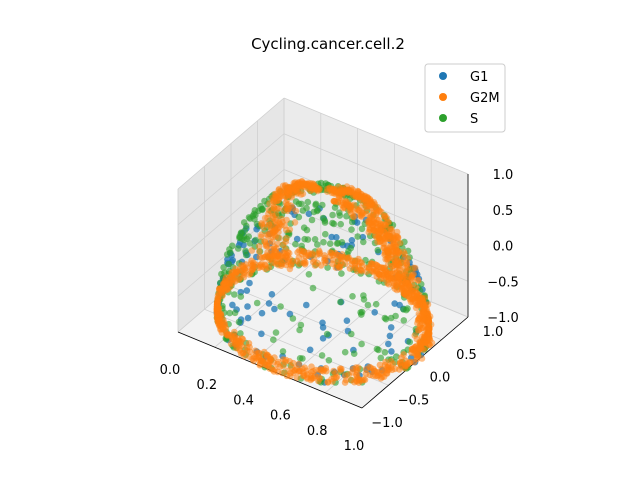 The width and height of the screenshot is (640, 480). What do you see at coordinates (443, 118) in the screenshot?
I see `legend-marker` at bounding box center [443, 118].